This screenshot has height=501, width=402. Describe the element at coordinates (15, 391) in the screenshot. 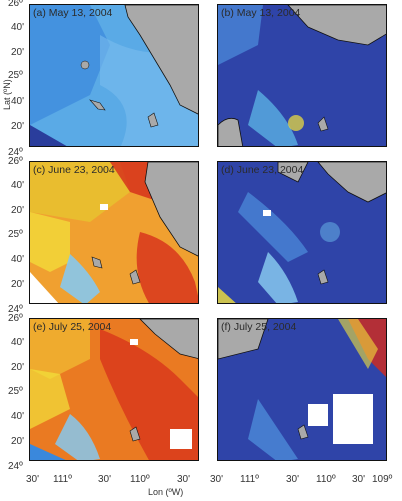

I see `ytick-13: 25º` at that location.